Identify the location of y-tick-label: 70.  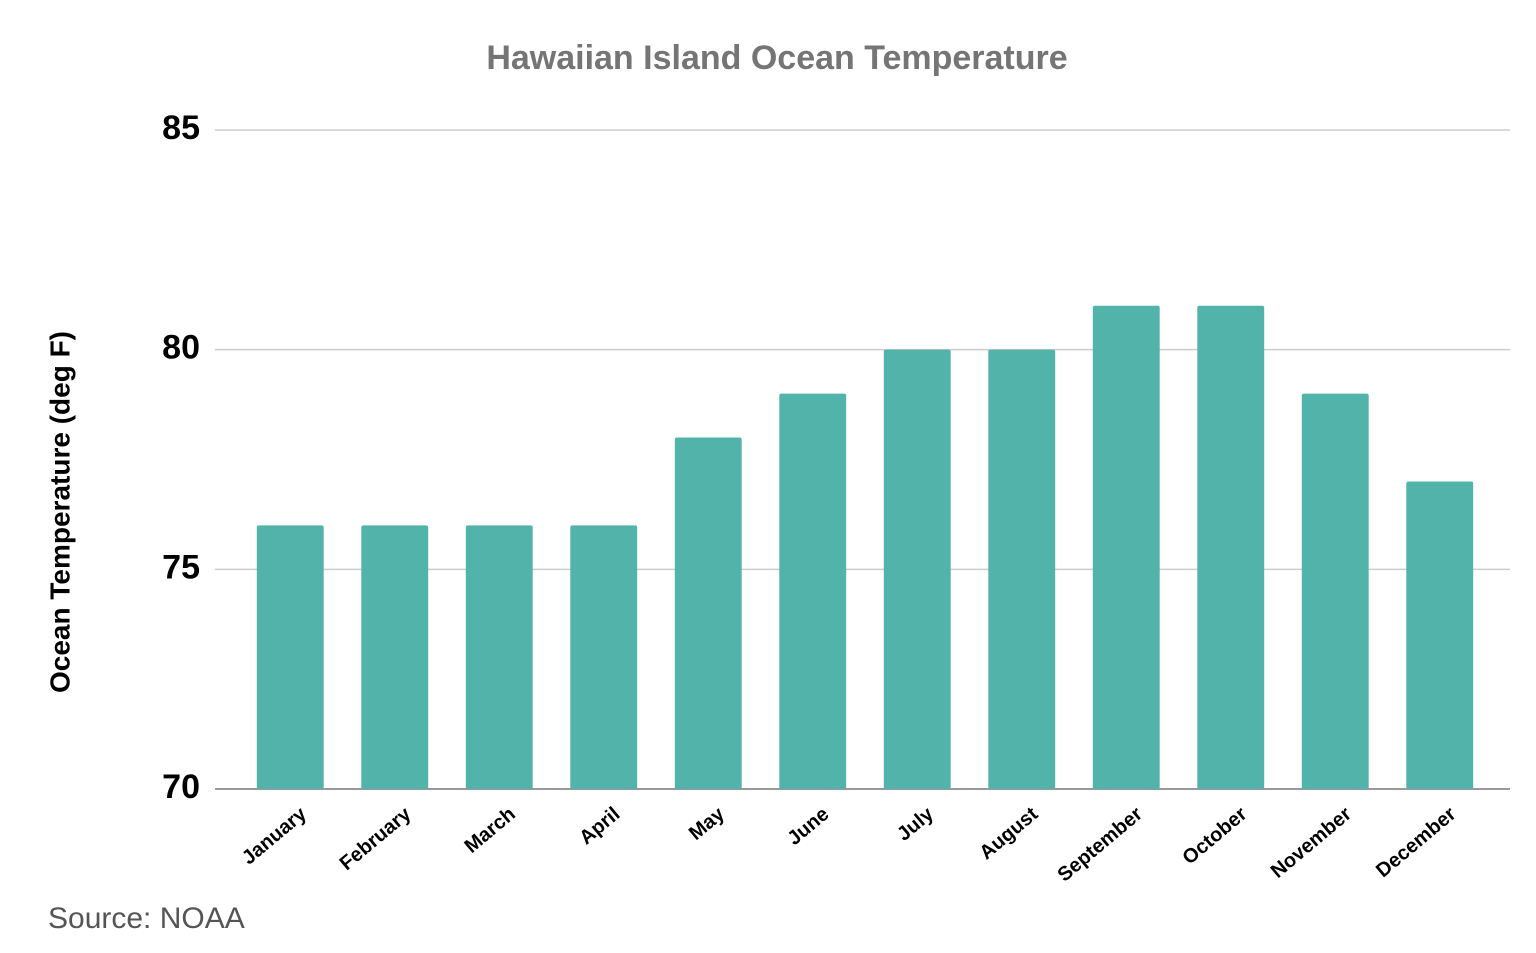
(181, 787).